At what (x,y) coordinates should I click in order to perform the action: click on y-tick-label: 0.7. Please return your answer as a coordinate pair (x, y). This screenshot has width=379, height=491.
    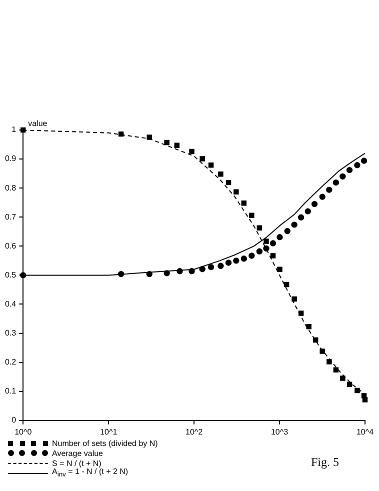
    Looking at the image, I should click on (10, 217).